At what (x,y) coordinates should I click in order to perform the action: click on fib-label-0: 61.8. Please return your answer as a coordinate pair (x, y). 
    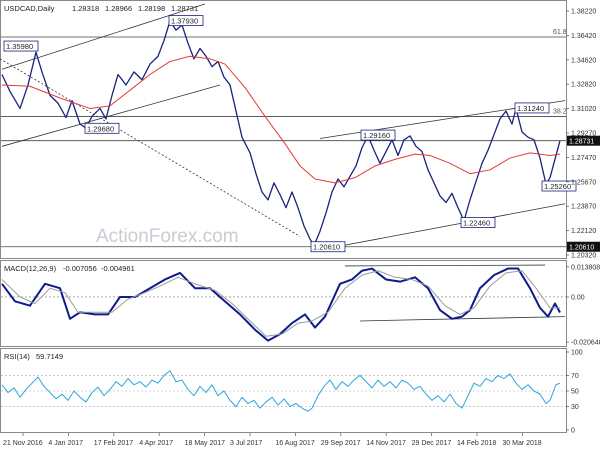
    Looking at the image, I should click on (560, 32).